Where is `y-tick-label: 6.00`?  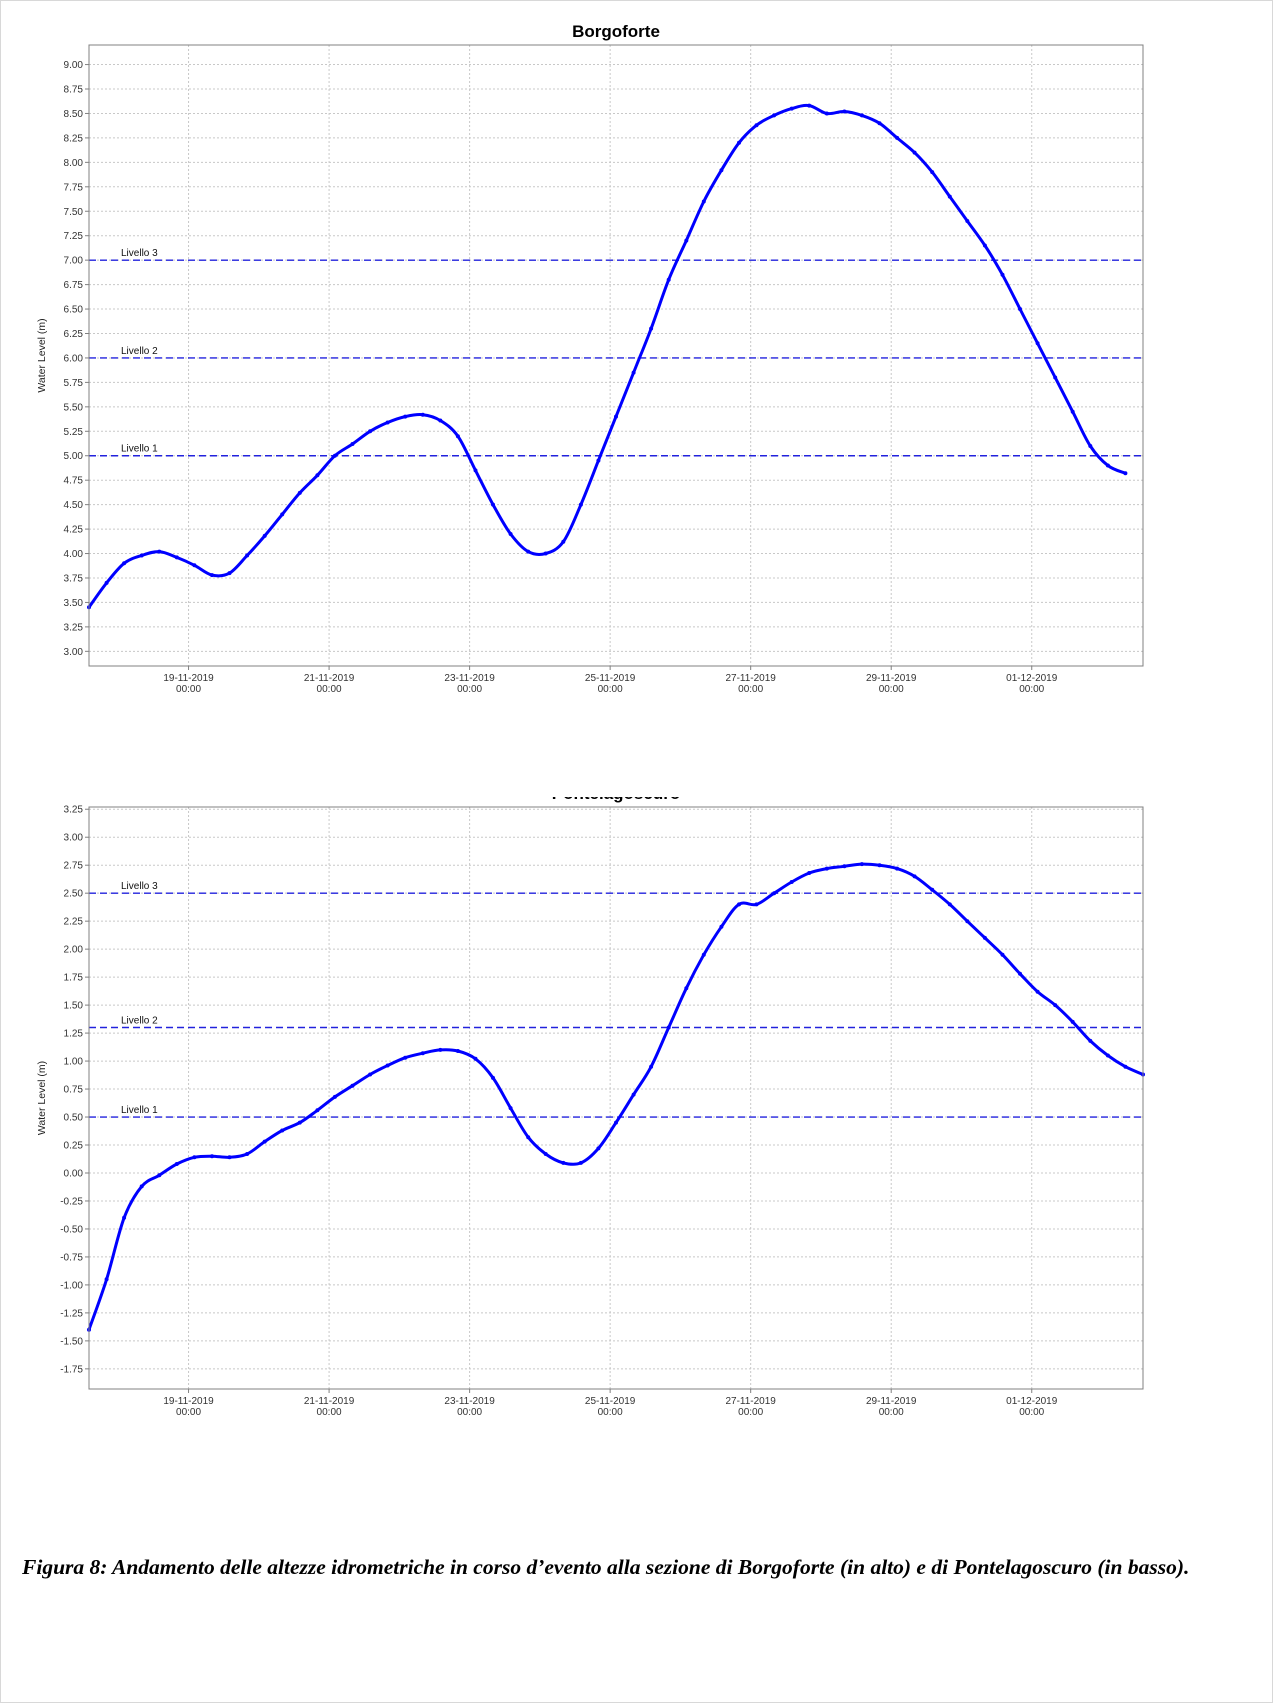 y-tick-label: 6.00 is located at coordinates (74, 358).